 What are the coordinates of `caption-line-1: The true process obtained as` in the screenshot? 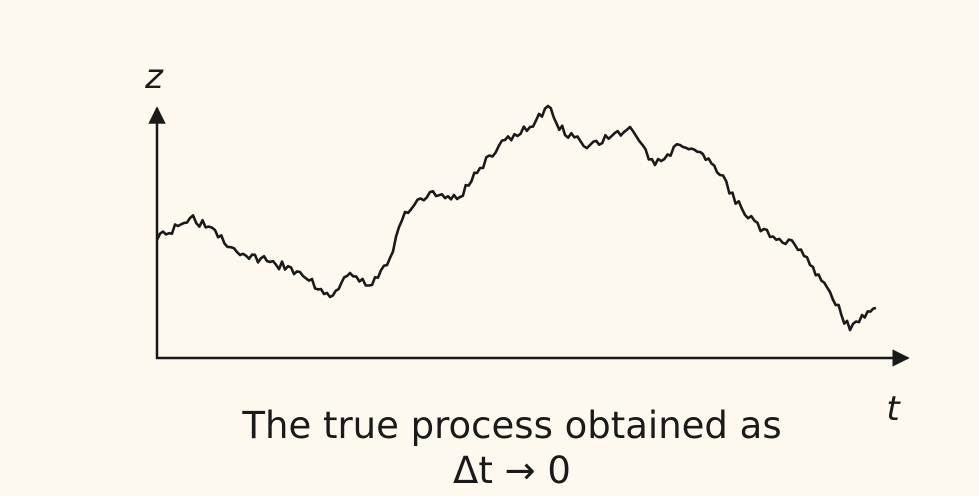 It's located at (511, 425).